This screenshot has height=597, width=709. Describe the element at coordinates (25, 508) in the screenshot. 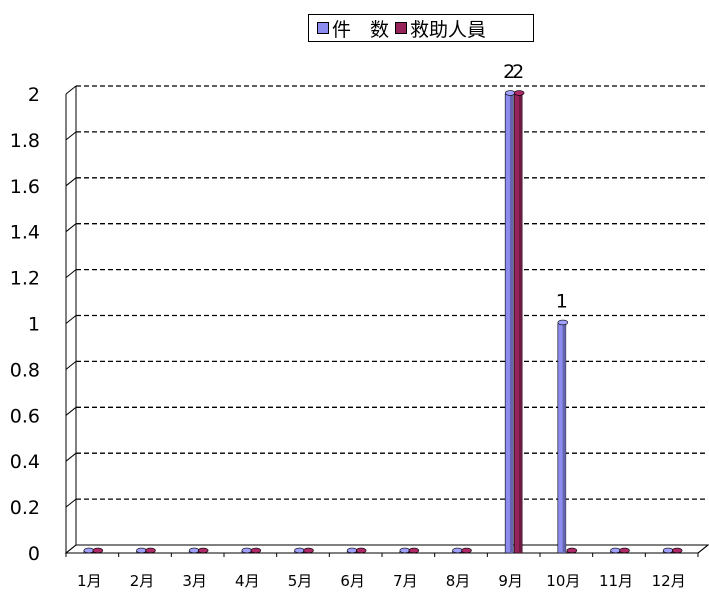

I see `y-tick-label: 0.2` at that location.